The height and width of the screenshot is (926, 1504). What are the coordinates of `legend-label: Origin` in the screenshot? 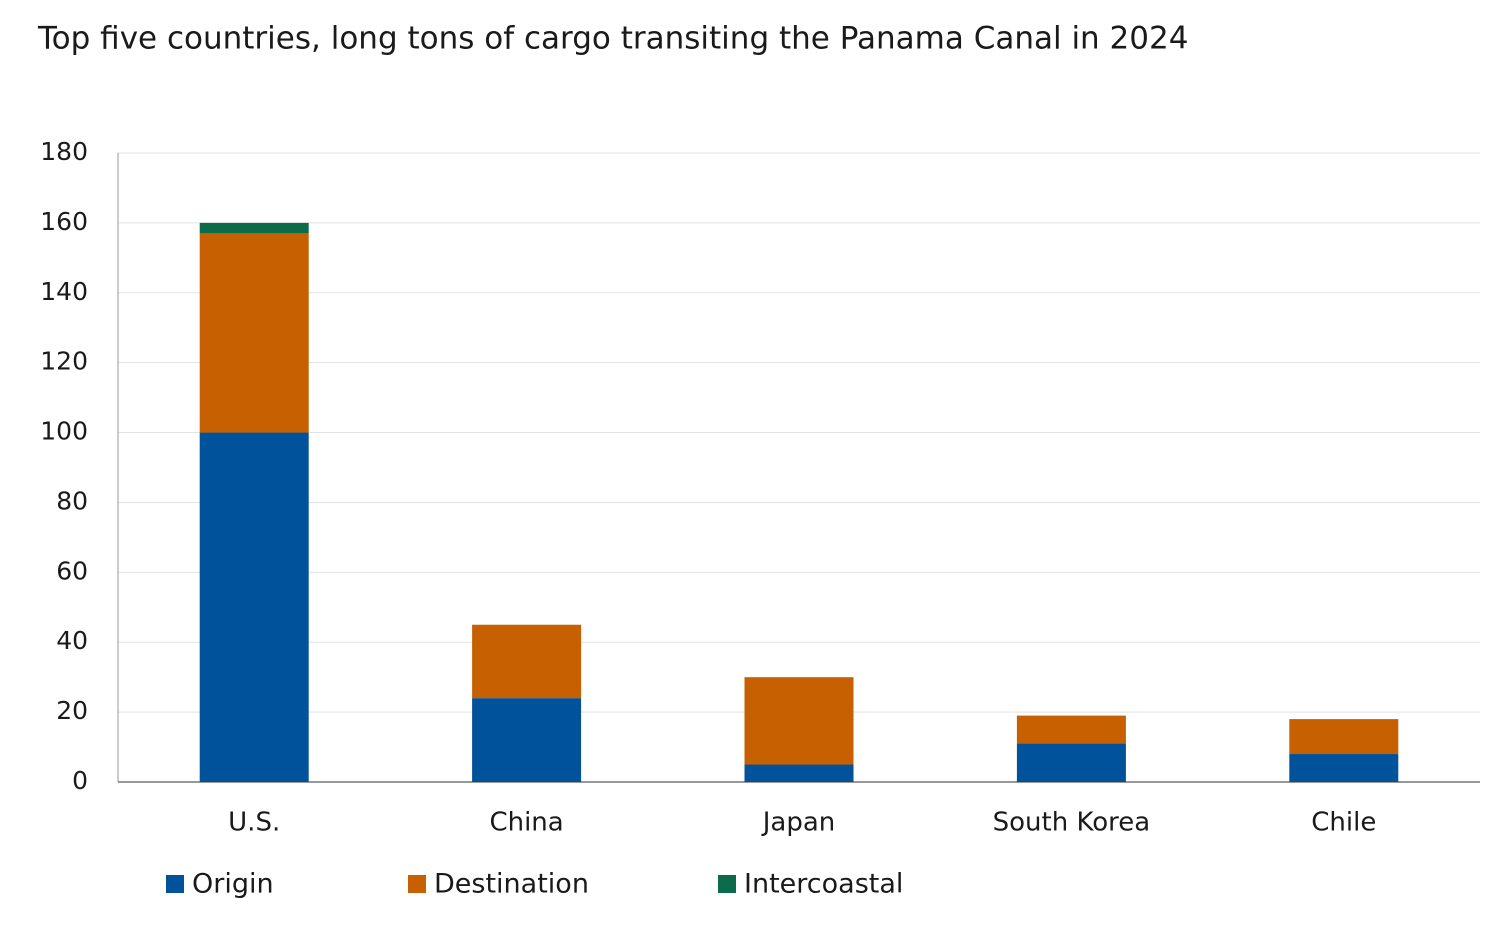 It's located at (233, 884).